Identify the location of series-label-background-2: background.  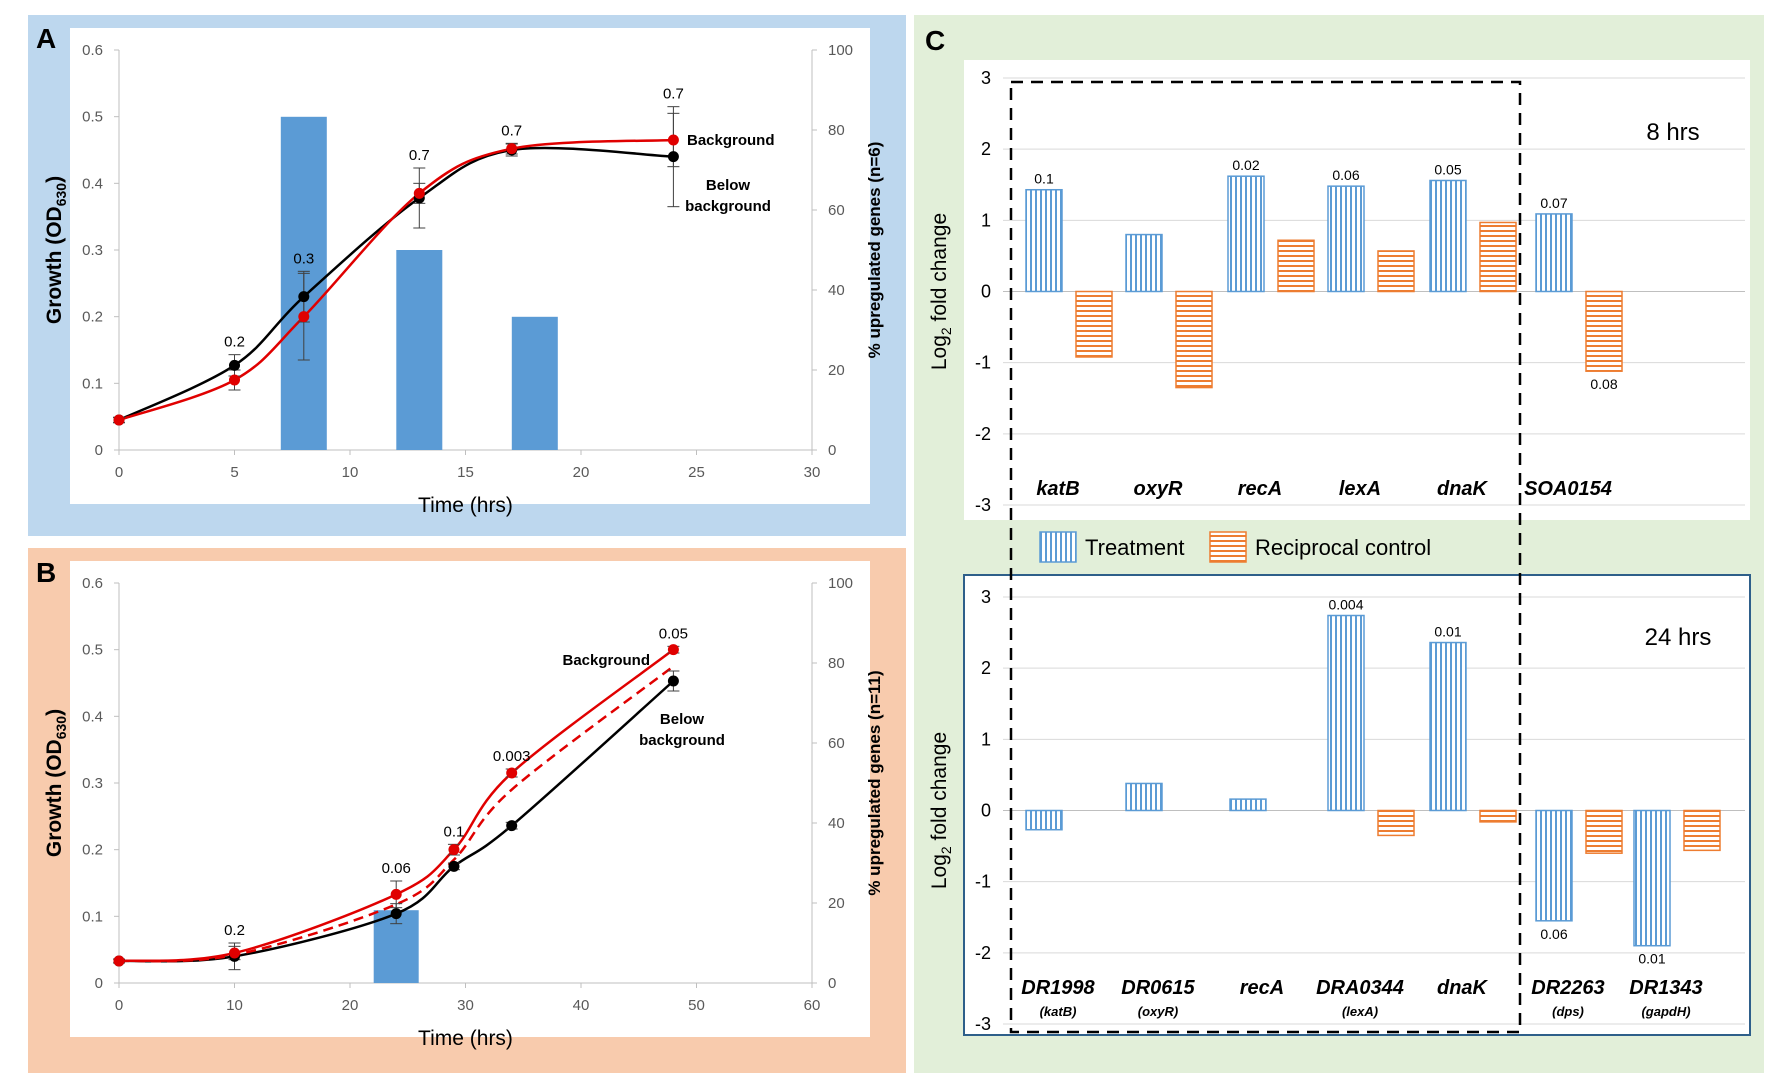
(682, 740).